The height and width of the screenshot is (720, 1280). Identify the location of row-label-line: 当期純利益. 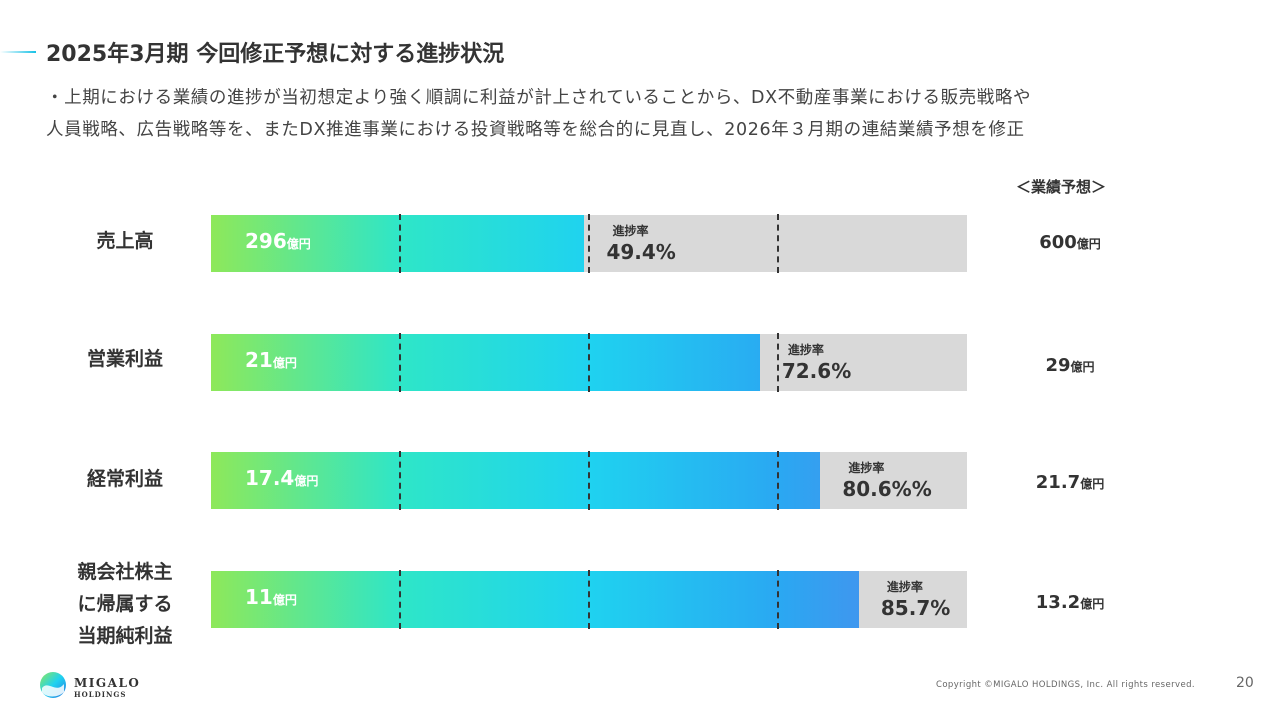
(125, 636).